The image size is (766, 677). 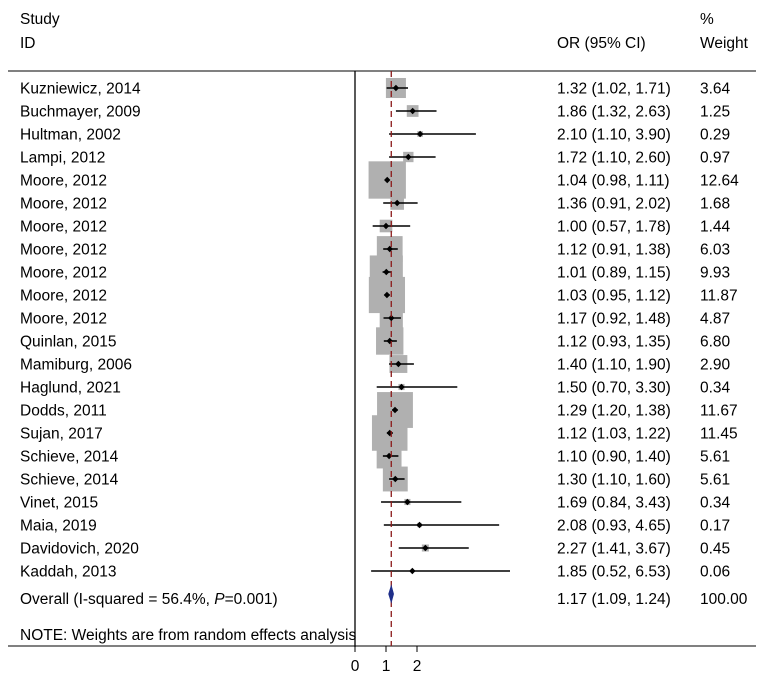 What do you see at coordinates (59, 503) in the screenshot?
I see `study-label: Vinet, 2015` at bounding box center [59, 503].